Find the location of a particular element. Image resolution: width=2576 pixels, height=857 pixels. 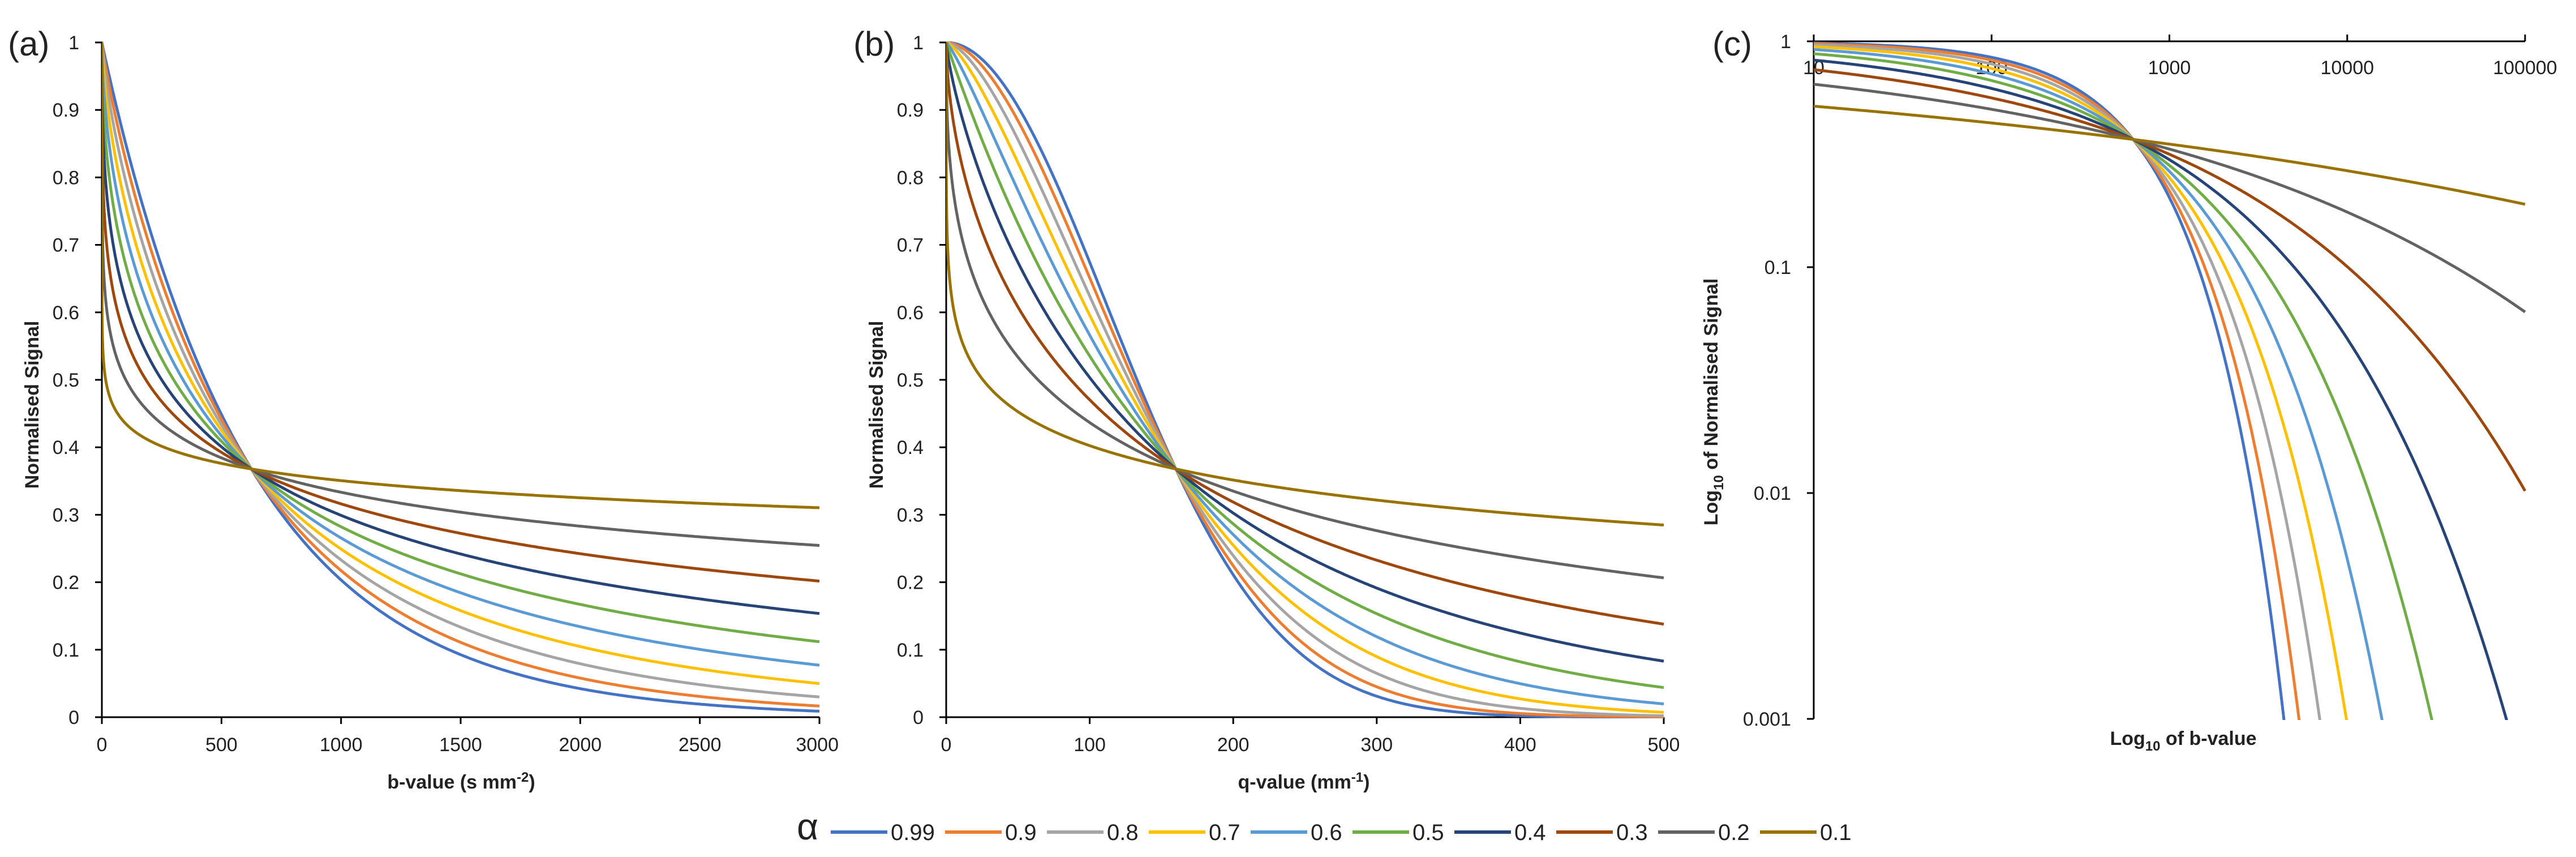

panel-b-y-tick-label: 0.1 is located at coordinates (910, 650).